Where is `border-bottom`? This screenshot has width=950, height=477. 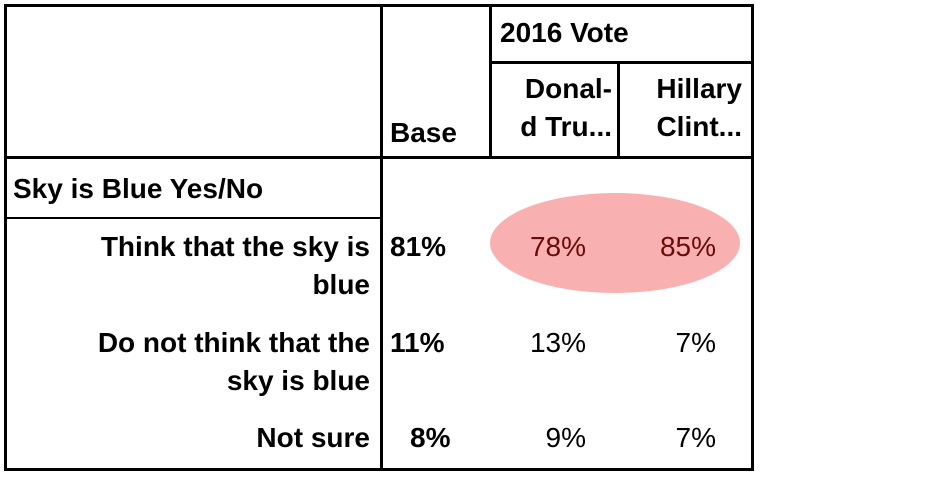 border-bottom is located at coordinates (379, 469).